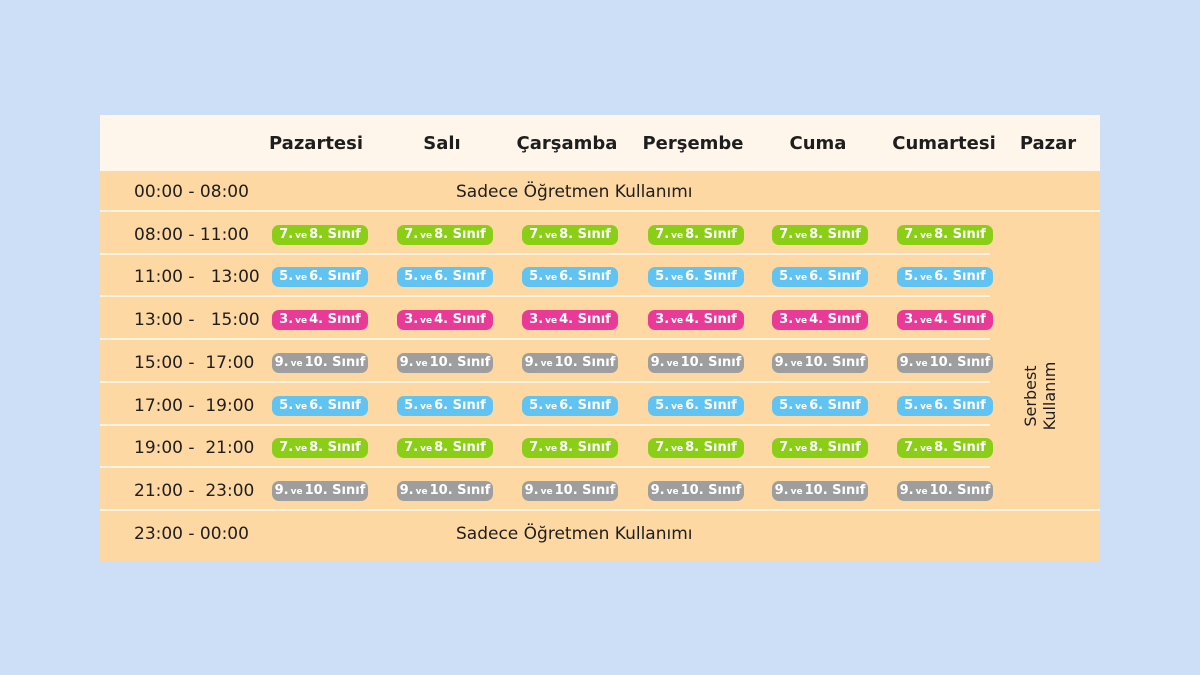 Image resolution: width=1200 pixels, height=675 pixels. Describe the element at coordinates (191, 234) in the screenshot. I see `time-slot-label: 08:00 - 11:00` at that location.